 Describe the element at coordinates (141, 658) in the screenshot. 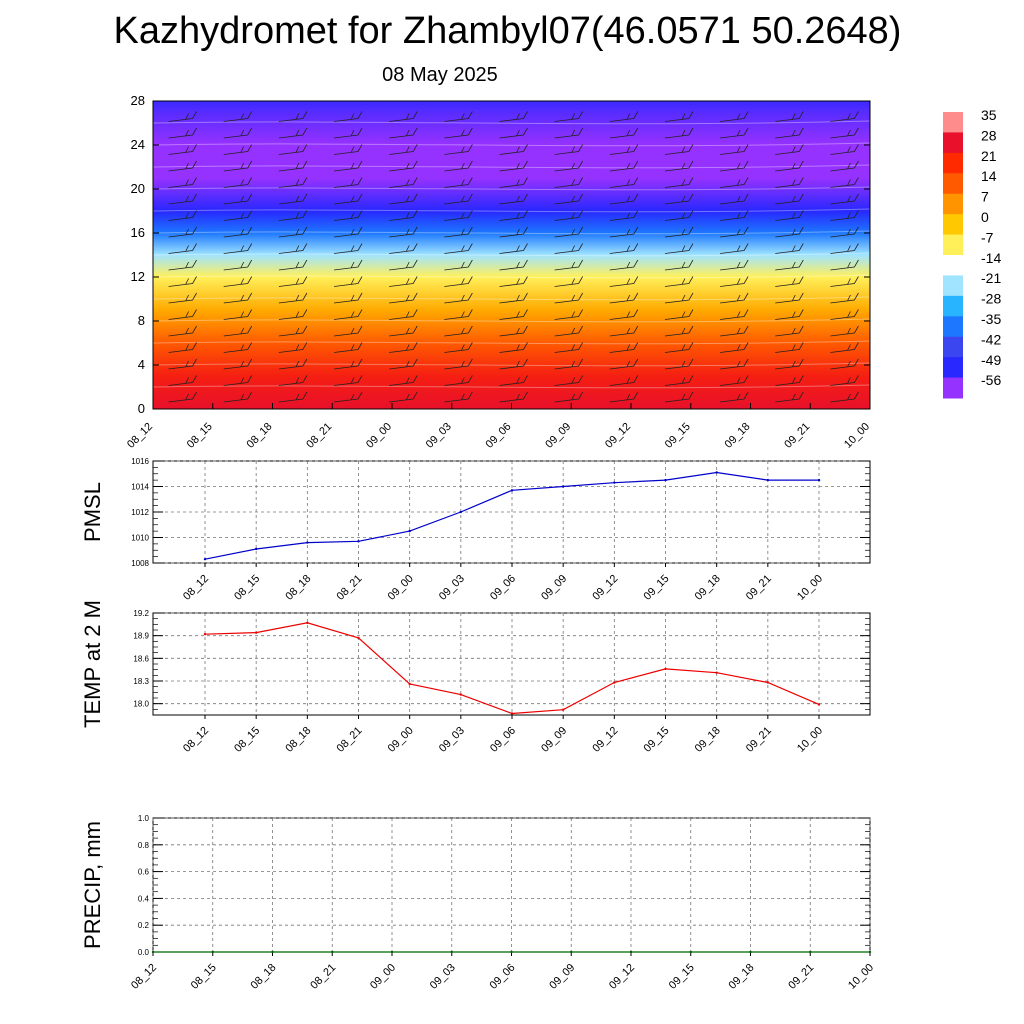

I see `y-tick-label: 18.6` at that location.